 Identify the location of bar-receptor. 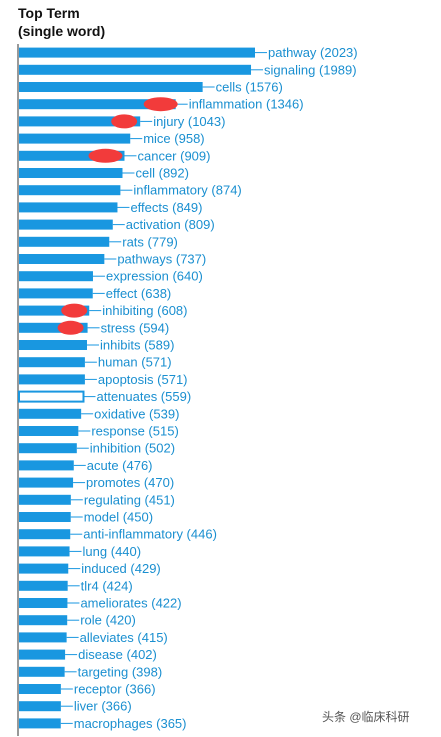
(40, 689).